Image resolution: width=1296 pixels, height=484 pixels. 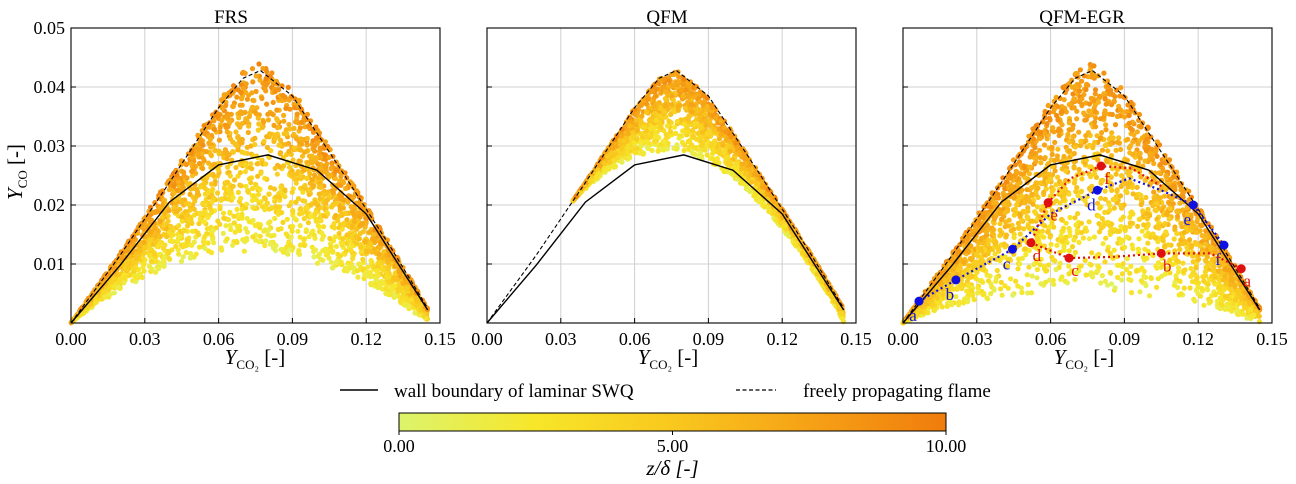 What do you see at coordinates (856, 339) in the screenshot?
I see `x-tick-label: 0.15` at bounding box center [856, 339].